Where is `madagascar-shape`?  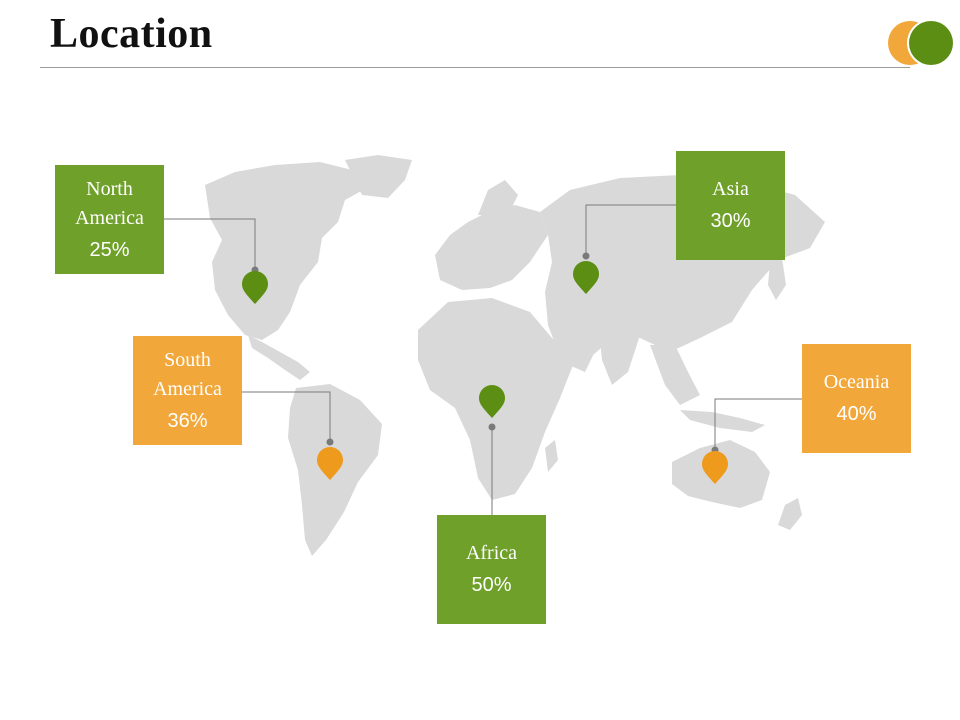
madagascar-shape is located at coordinates (551, 456).